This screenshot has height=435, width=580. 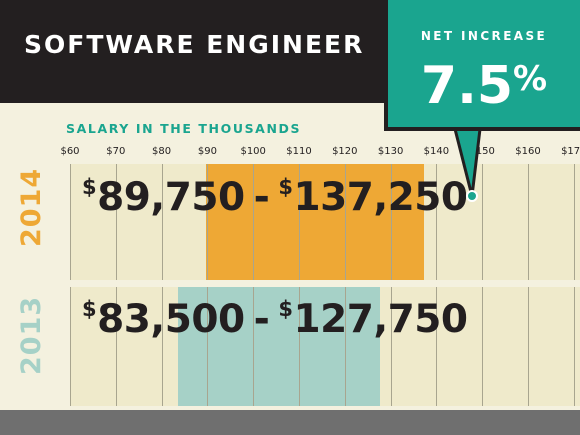 What do you see at coordinates (482, 129) in the screenshot?
I see `badge-border-bottom` at bounding box center [482, 129].